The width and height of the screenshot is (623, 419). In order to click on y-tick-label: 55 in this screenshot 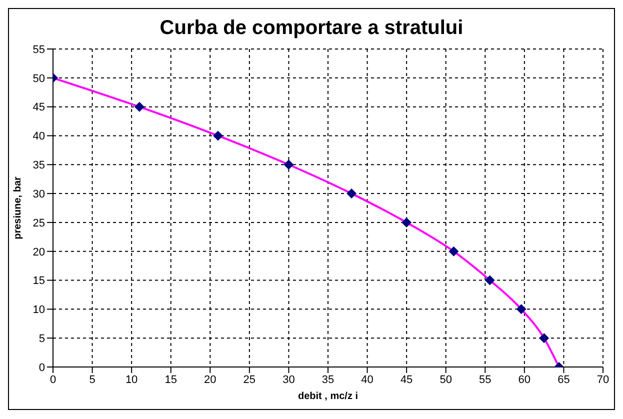, I will do `click(38, 50)`.